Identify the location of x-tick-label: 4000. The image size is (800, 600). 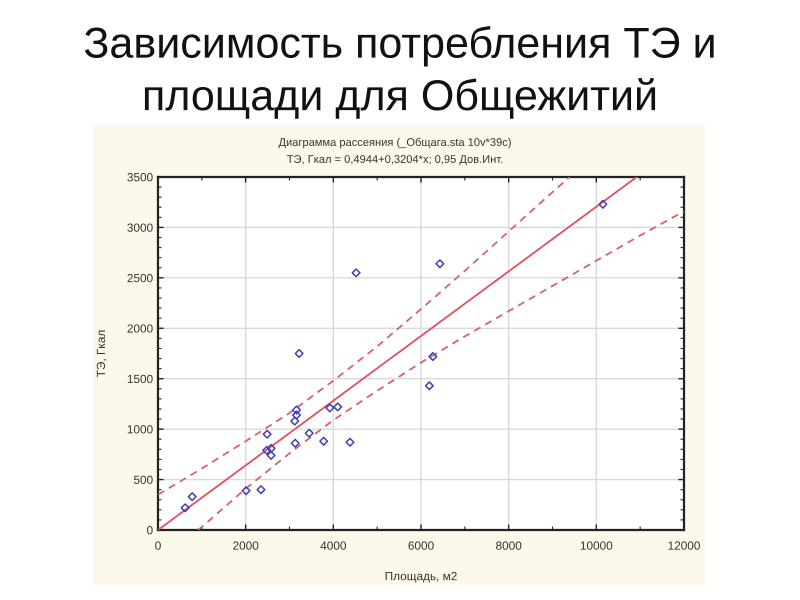
(333, 545).